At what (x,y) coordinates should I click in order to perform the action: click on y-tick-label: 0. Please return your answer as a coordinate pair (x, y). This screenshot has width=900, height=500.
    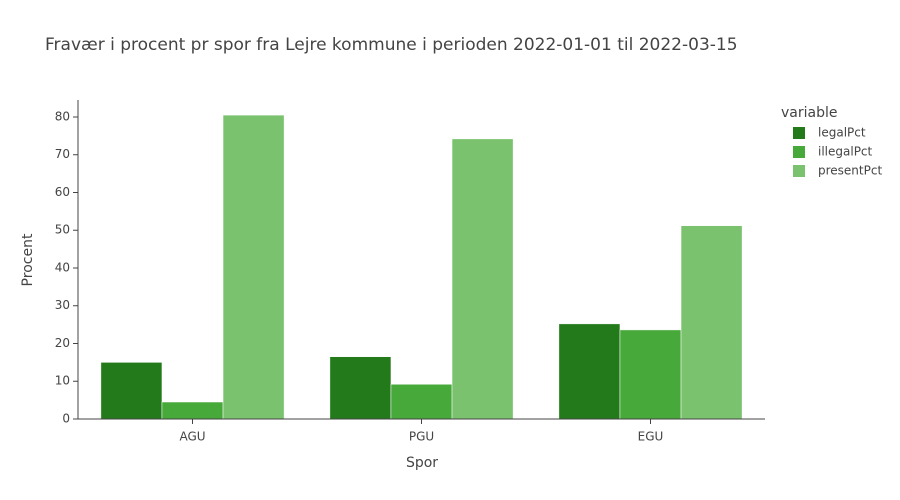
    Looking at the image, I should click on (66, 419).